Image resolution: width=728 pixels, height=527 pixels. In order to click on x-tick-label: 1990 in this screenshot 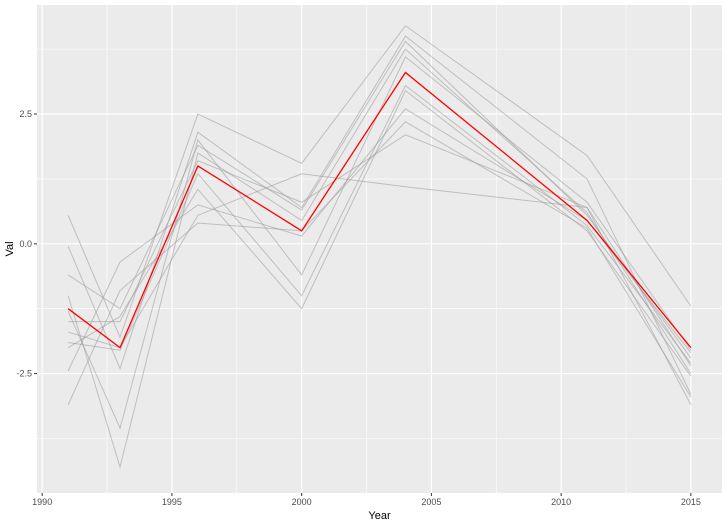, I will do `click(42, 502)`.